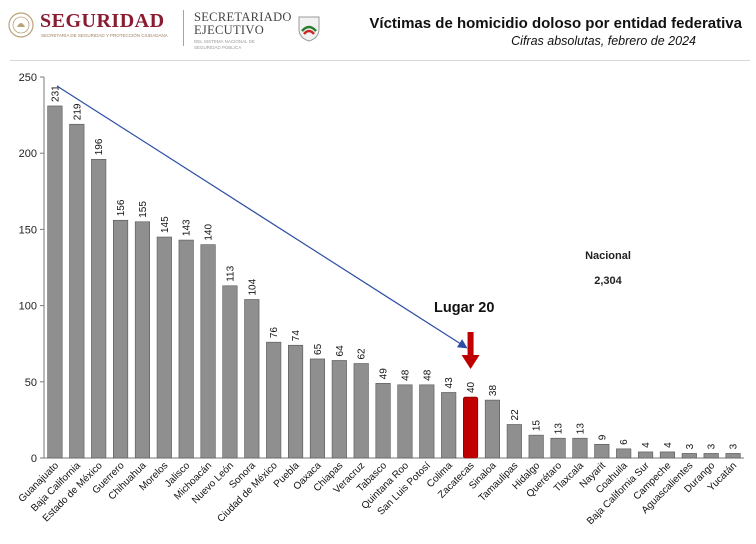  Describe the element at coordinates (296, 336) in the screenshot. I see `data-label: 74` at that location.